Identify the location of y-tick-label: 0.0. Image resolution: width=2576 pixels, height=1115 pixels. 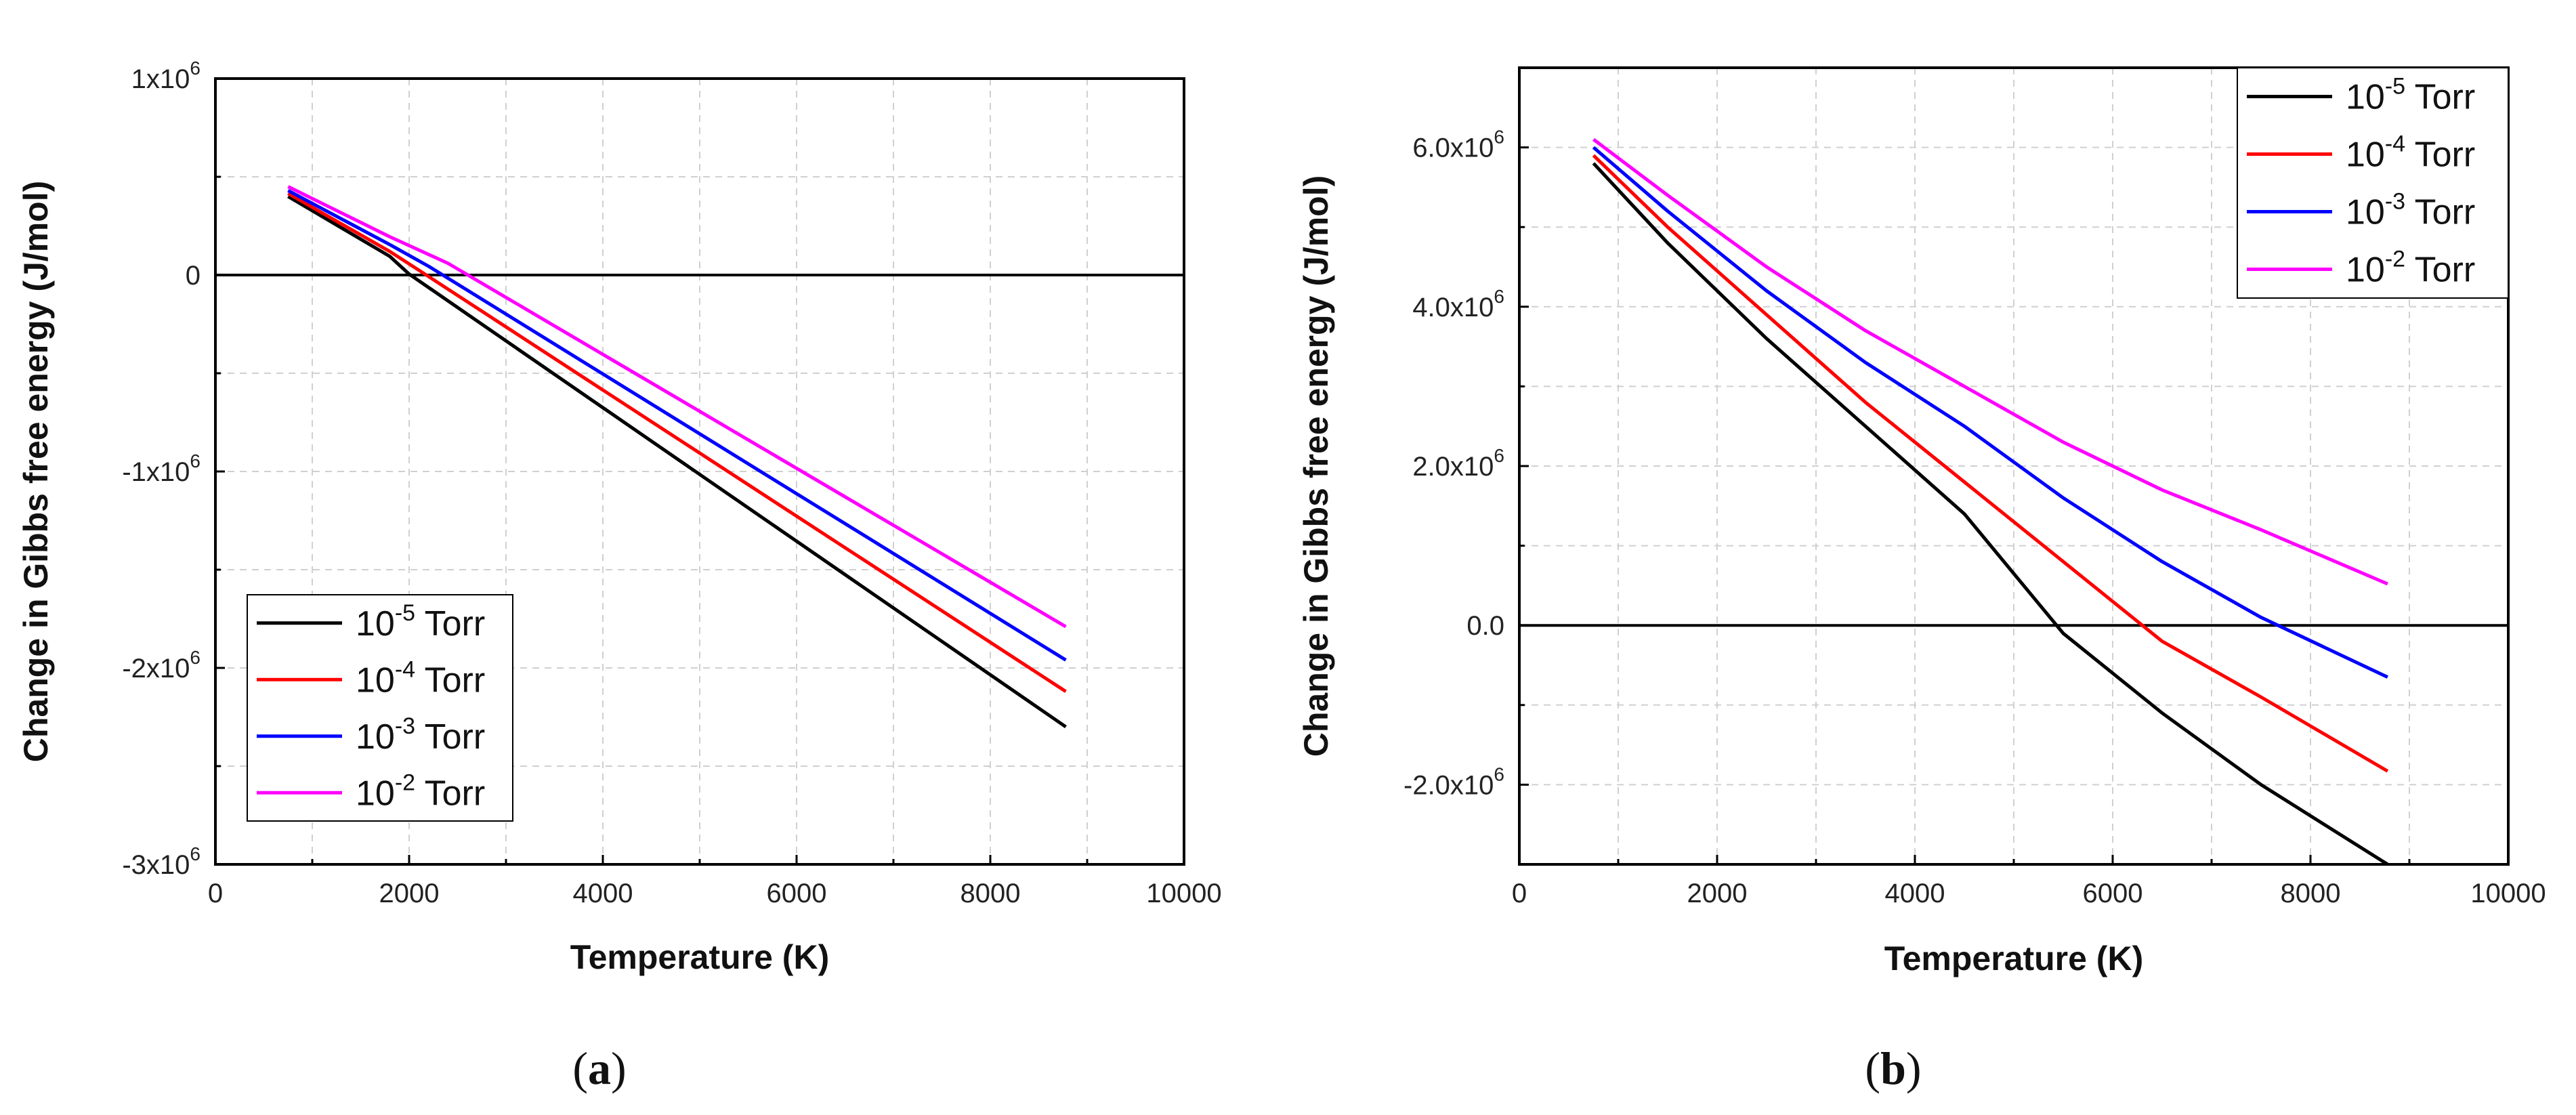
(1485, 626).